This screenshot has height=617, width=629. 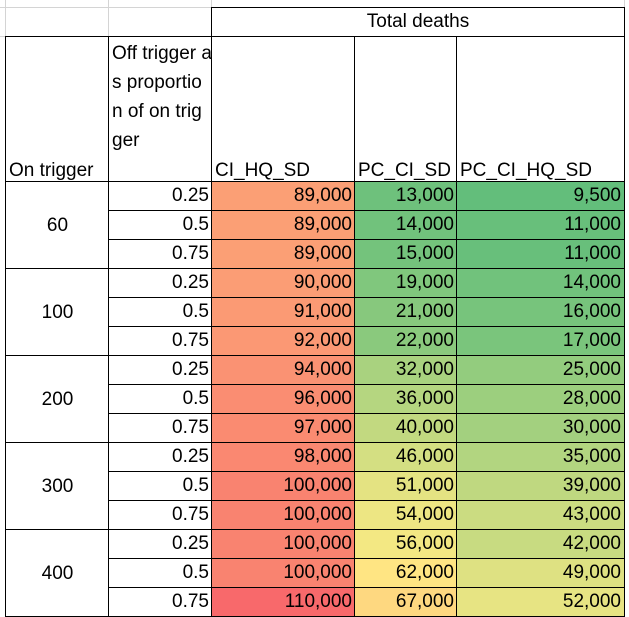 I want to click on column-header-pc-ci-hq-sd: PC_CI_HQ_SD, so click(x=526, y=170).